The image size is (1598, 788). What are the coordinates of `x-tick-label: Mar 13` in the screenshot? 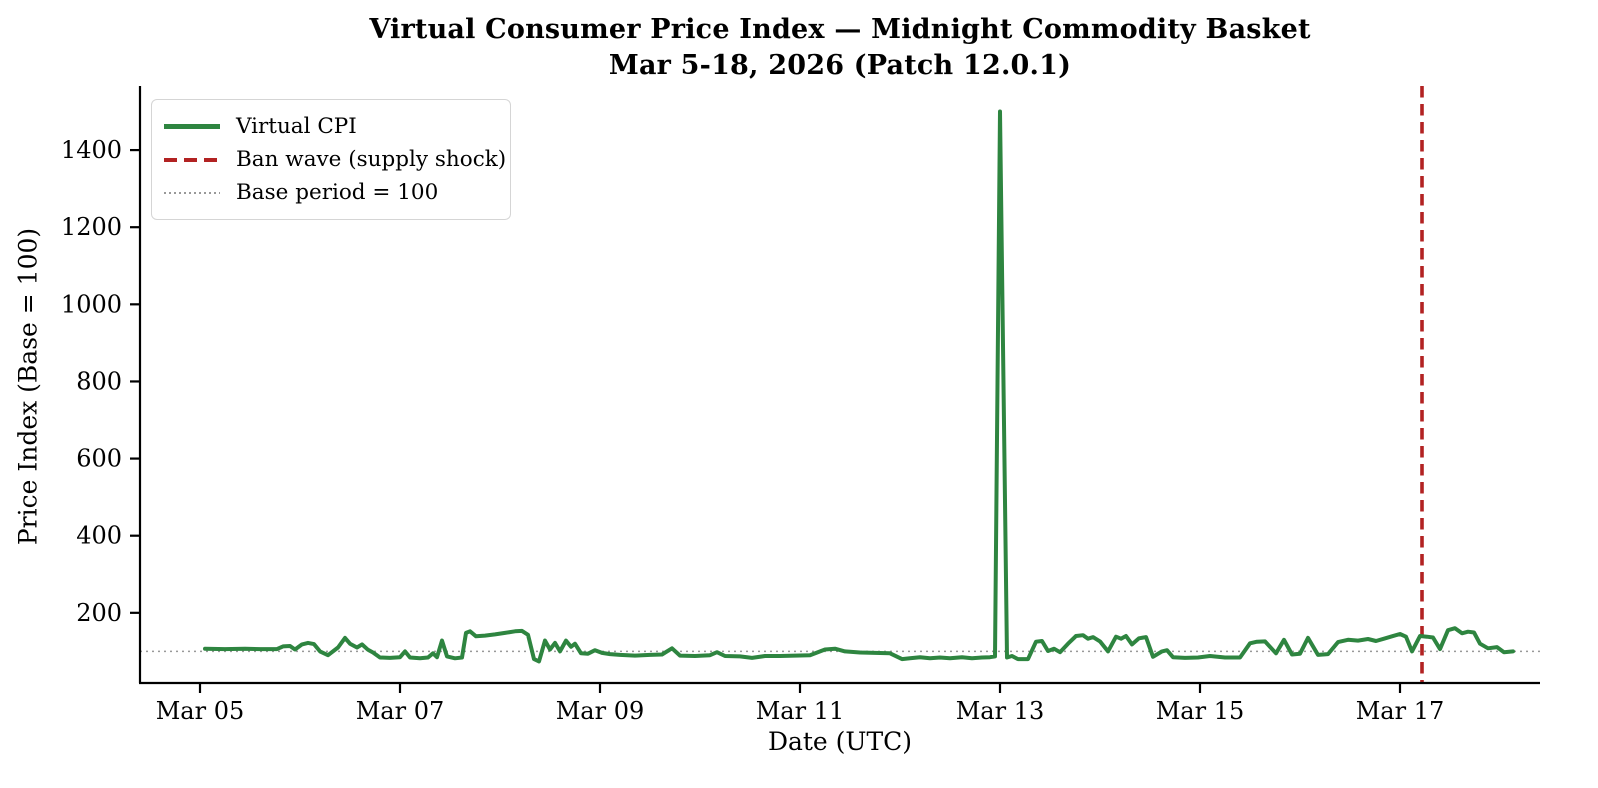 It's located at (1000, 711).